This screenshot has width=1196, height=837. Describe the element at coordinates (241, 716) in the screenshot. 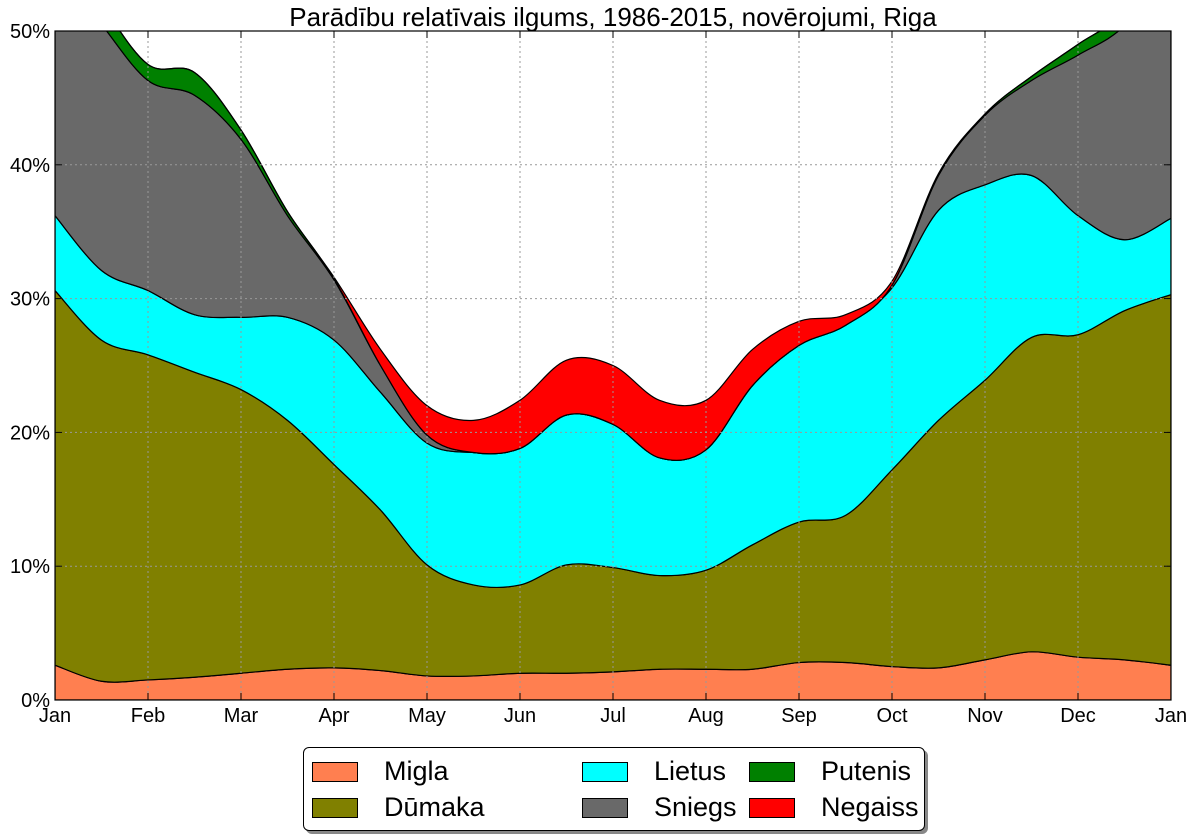

I see `x-tick-label: Mar` at that location.